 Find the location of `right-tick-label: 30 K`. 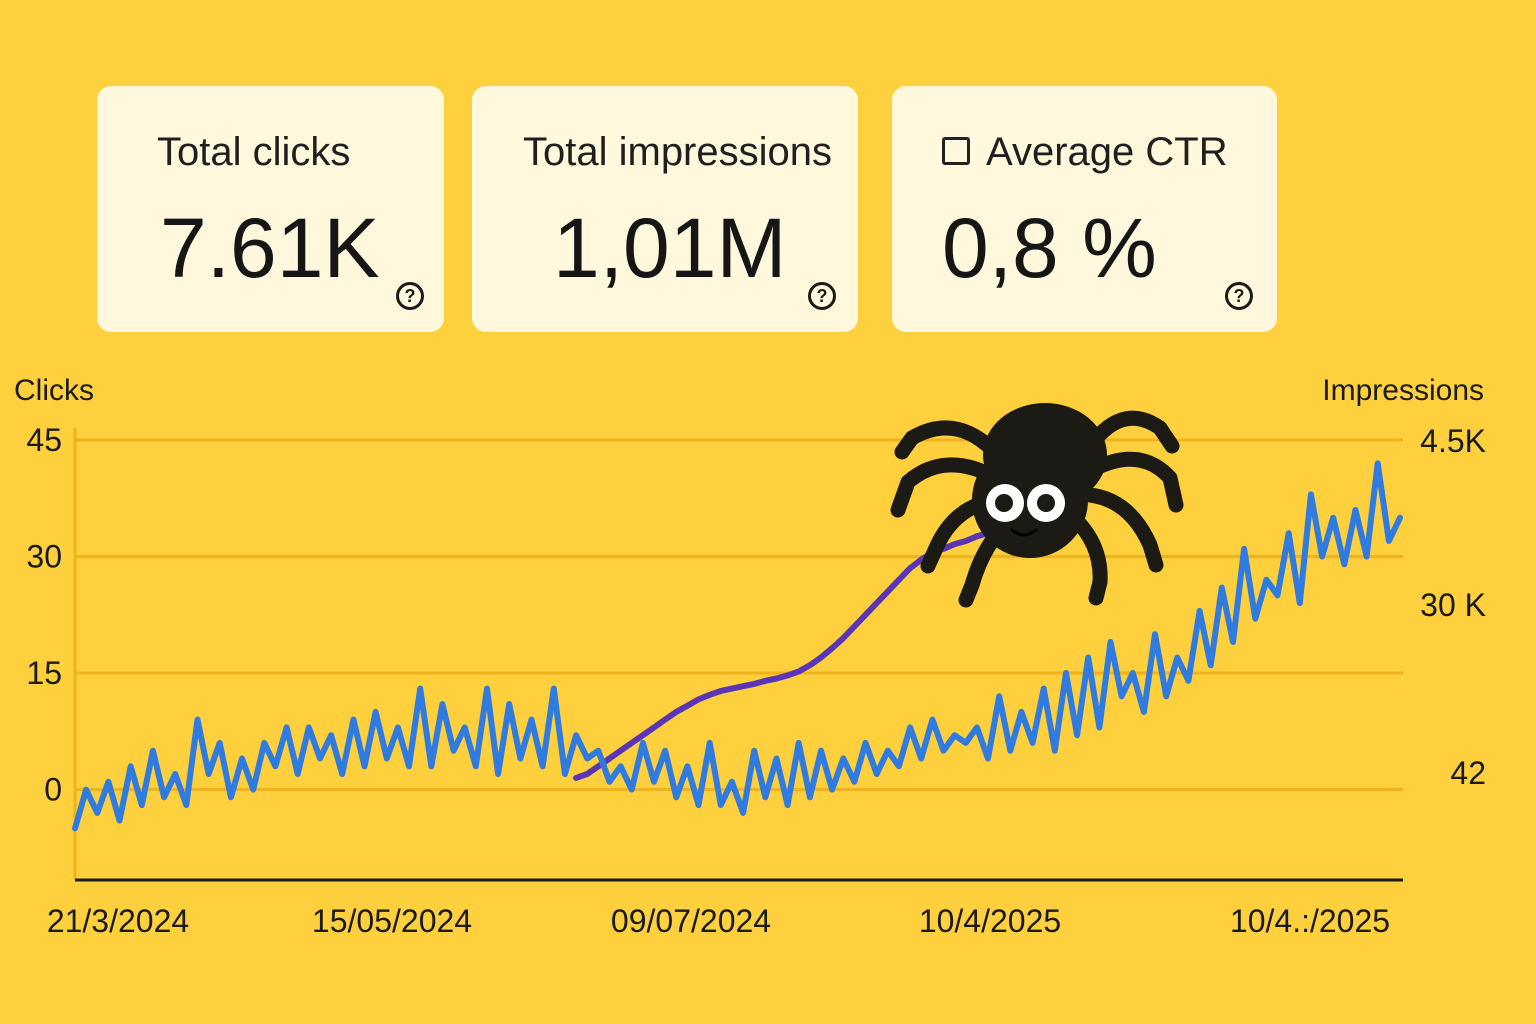

right-tick-label: 30 K is located at coordinates (1453, 605).